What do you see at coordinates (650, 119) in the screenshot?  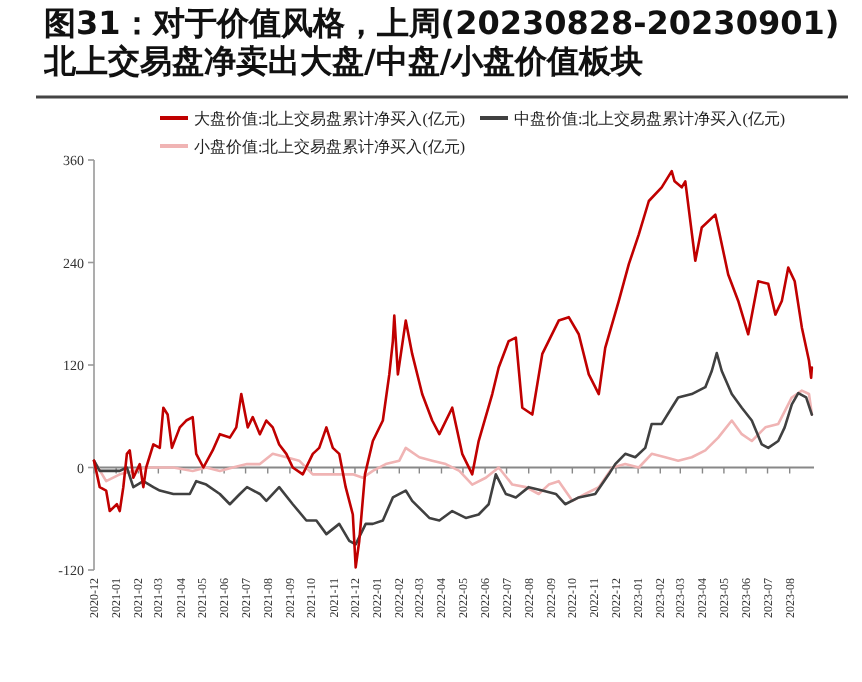 I see `legend-label: 中盘价值:北上交易盘累计净买入(亿元)` at bounding box center [650, 119].